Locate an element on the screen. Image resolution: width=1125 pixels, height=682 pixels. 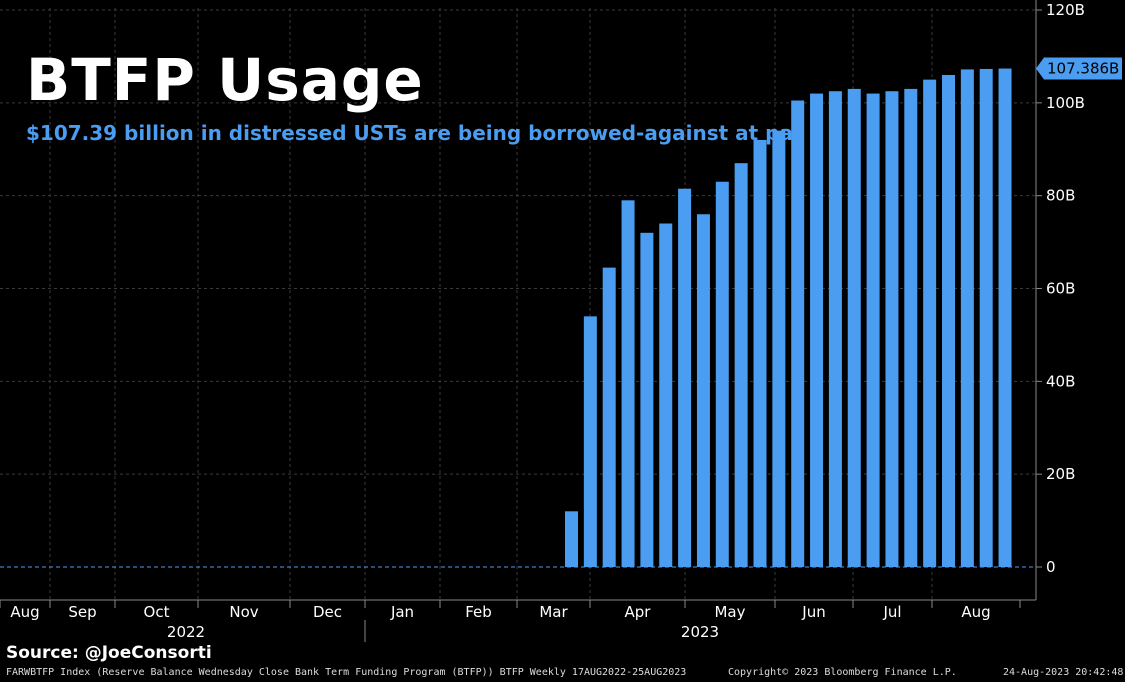
x-tick-label: May is located at coordinates (729, 612).